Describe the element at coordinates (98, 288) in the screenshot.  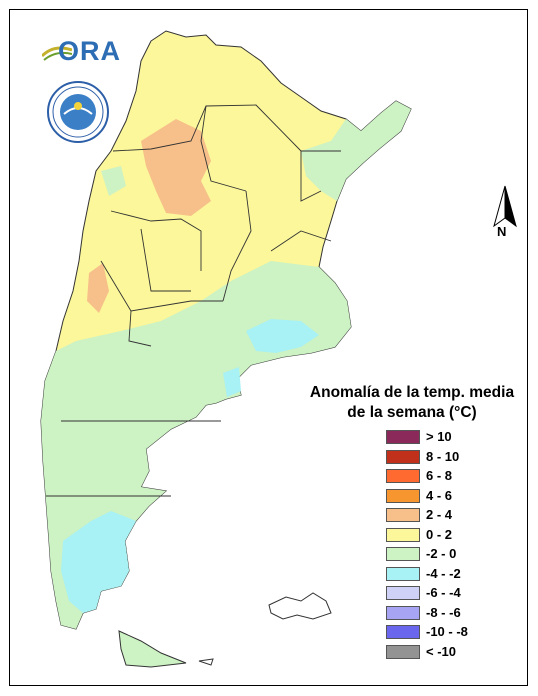
I see `zone-2-4-west` at that location.